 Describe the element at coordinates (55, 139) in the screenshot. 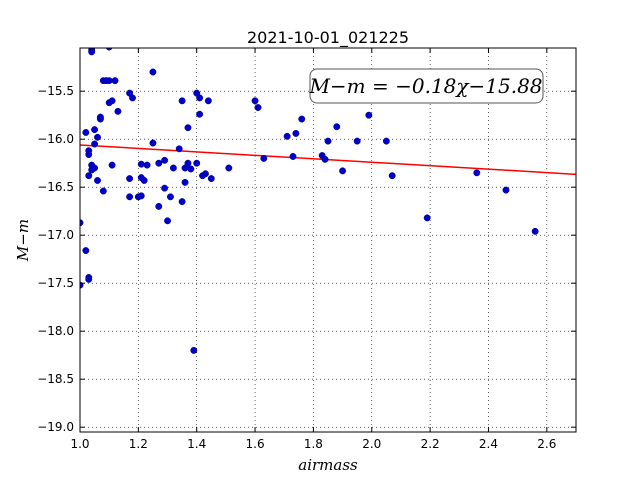

I see `y-tick-label: −16.0` at that location.